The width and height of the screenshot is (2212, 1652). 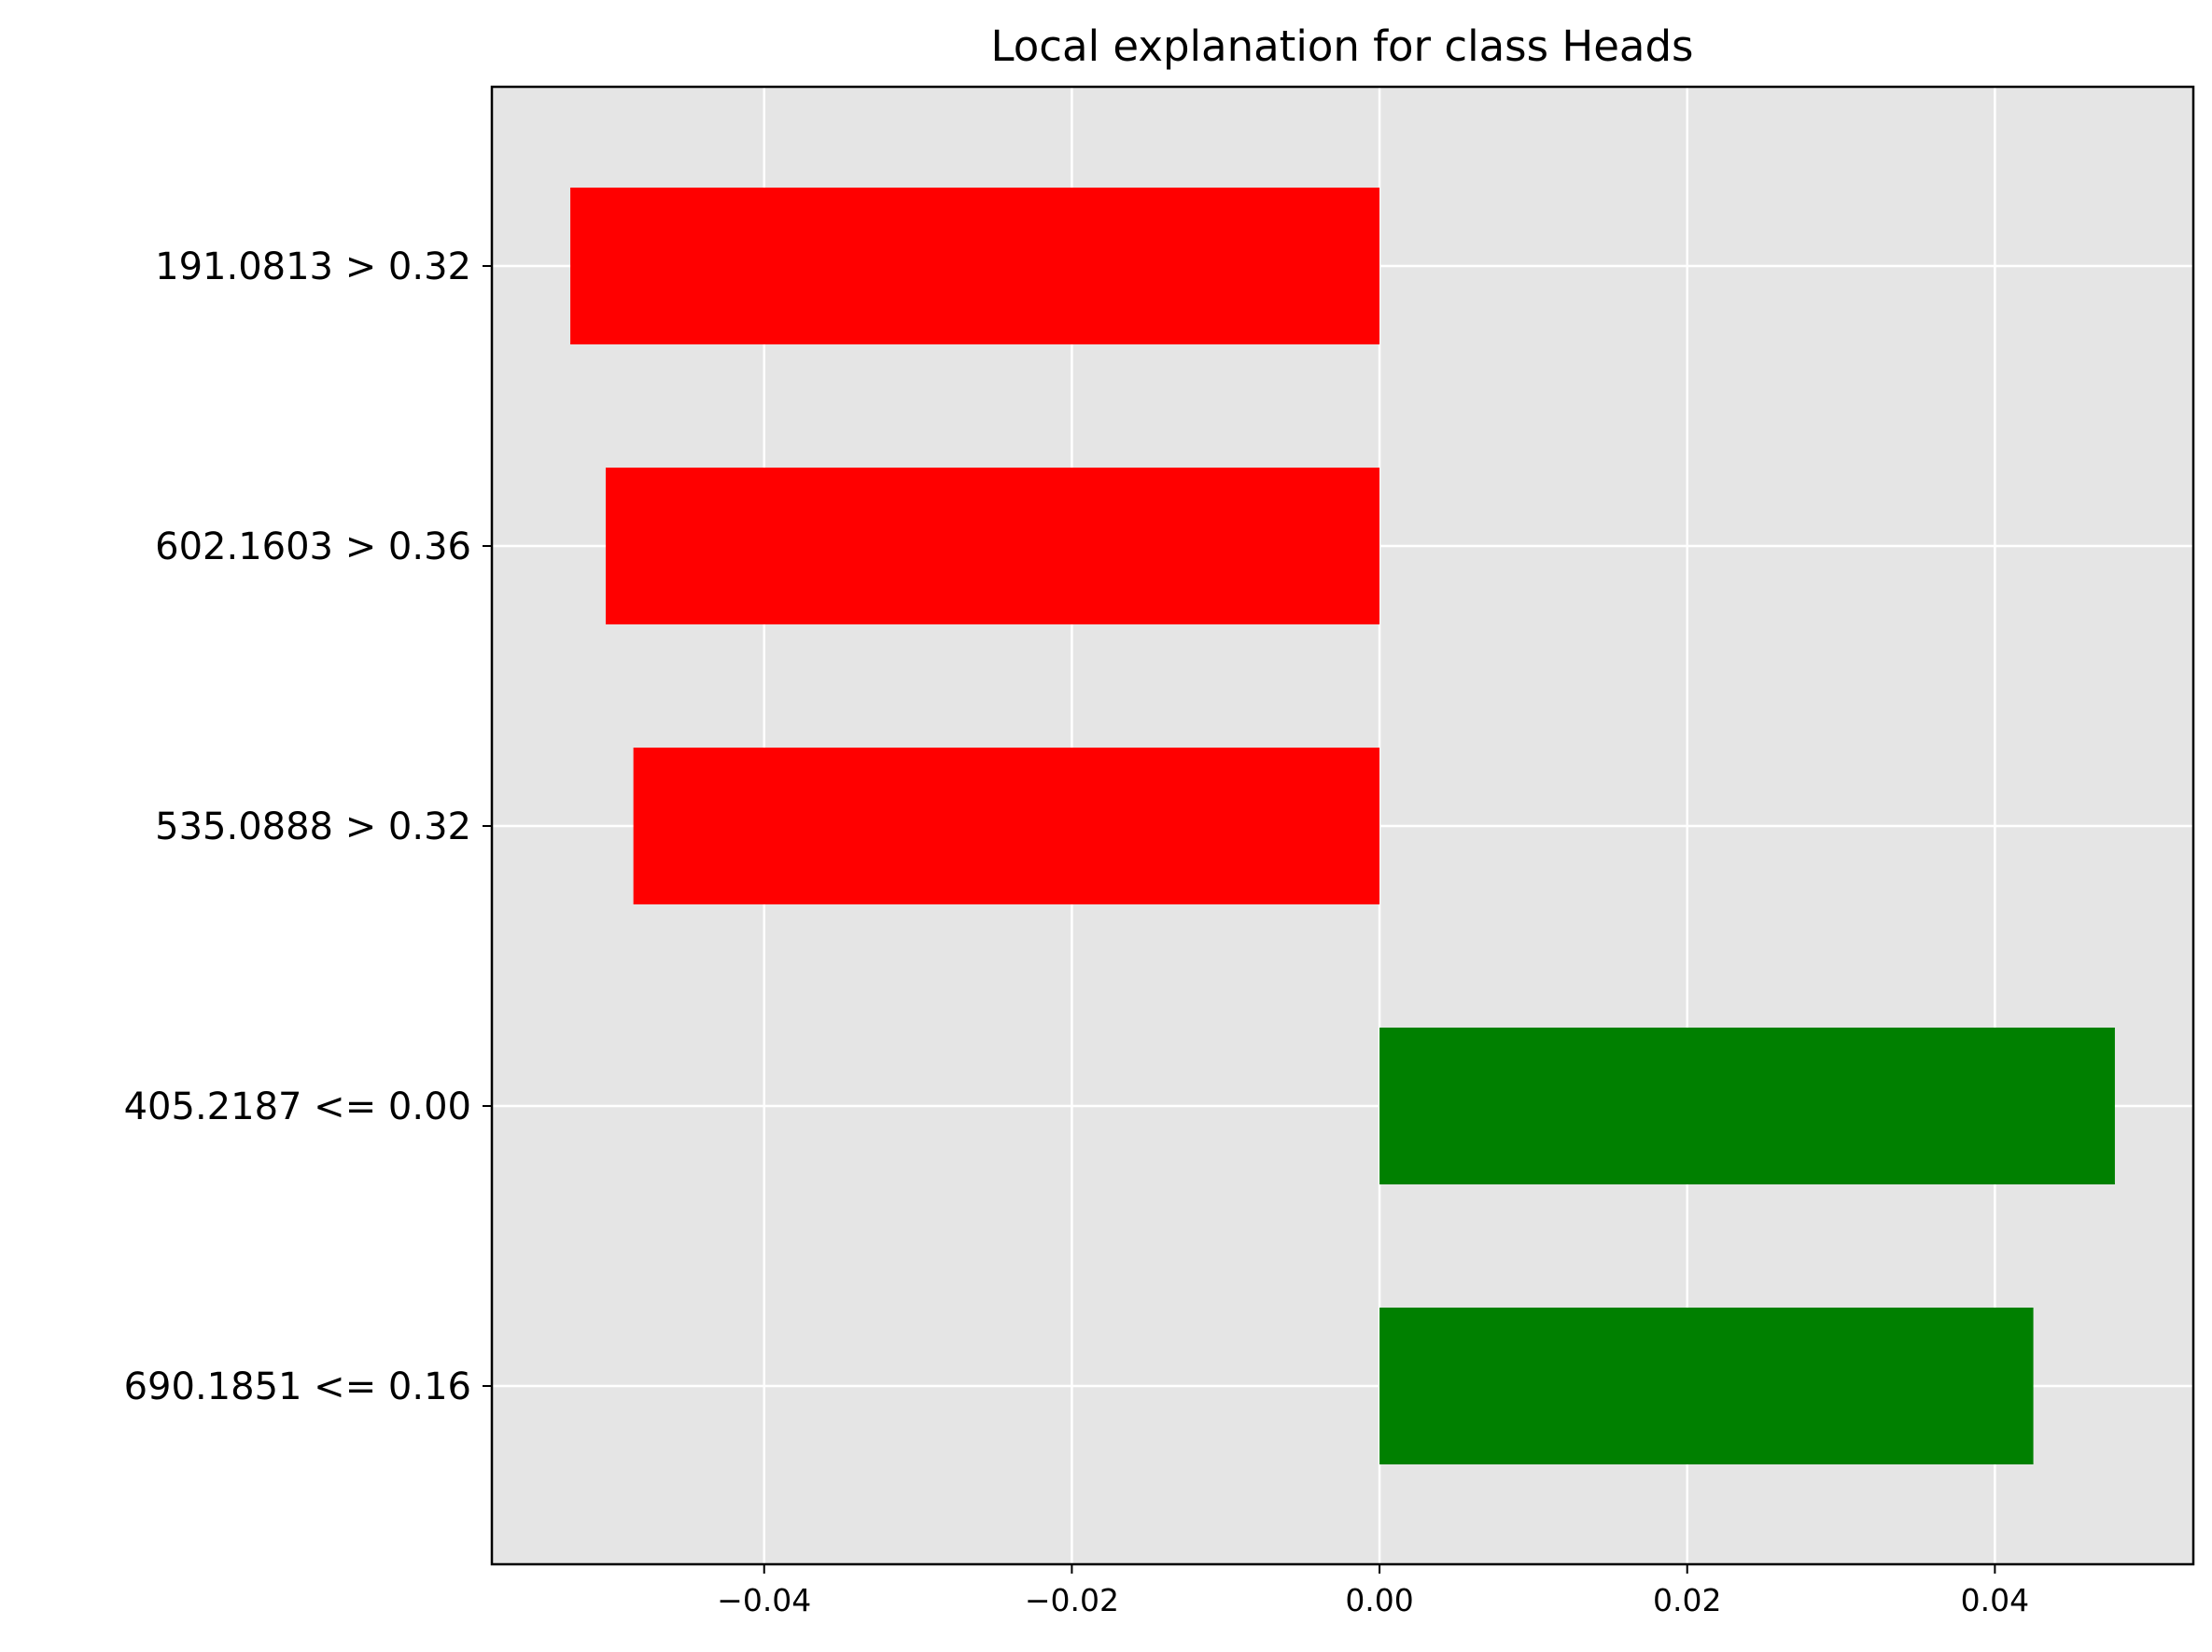 I want to click on y-tick-label: 405.2187 <= 0.00, so click(x=297, y=1106).